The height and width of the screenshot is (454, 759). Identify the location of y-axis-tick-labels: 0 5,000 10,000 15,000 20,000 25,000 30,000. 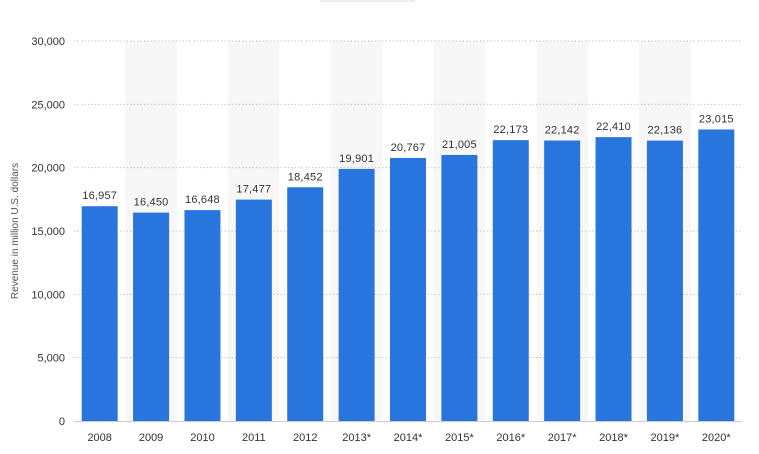
(48, 232).